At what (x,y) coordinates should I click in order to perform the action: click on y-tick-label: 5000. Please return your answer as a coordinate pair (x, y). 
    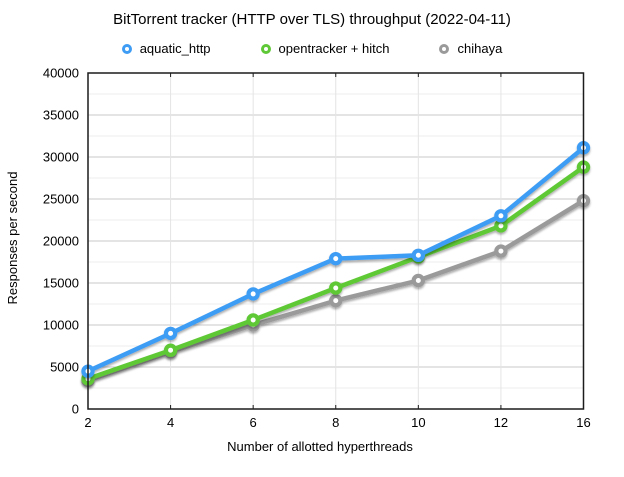
    Looking at the image, I should click on (64, 367).